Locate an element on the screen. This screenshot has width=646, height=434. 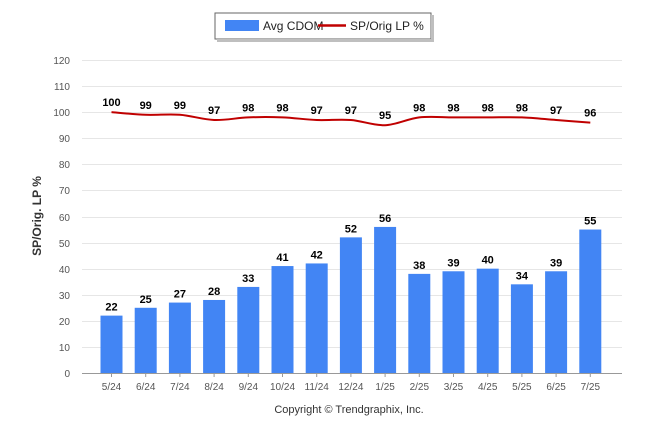
y-tick-label-0: 0 is located at coordinates (67, 374).